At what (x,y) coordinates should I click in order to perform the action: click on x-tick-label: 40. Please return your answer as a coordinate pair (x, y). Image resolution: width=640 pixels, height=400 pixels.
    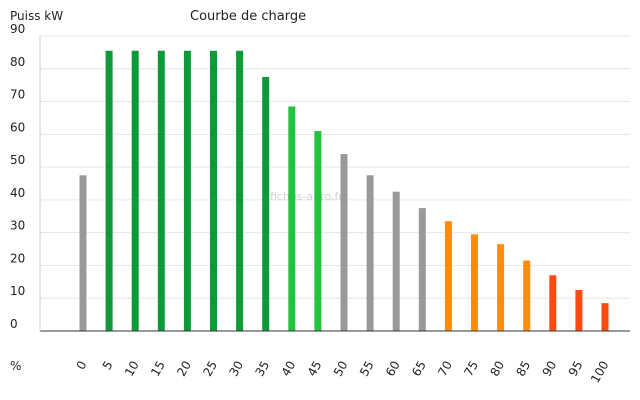
    Looking at the image, I should click on (289, 369).